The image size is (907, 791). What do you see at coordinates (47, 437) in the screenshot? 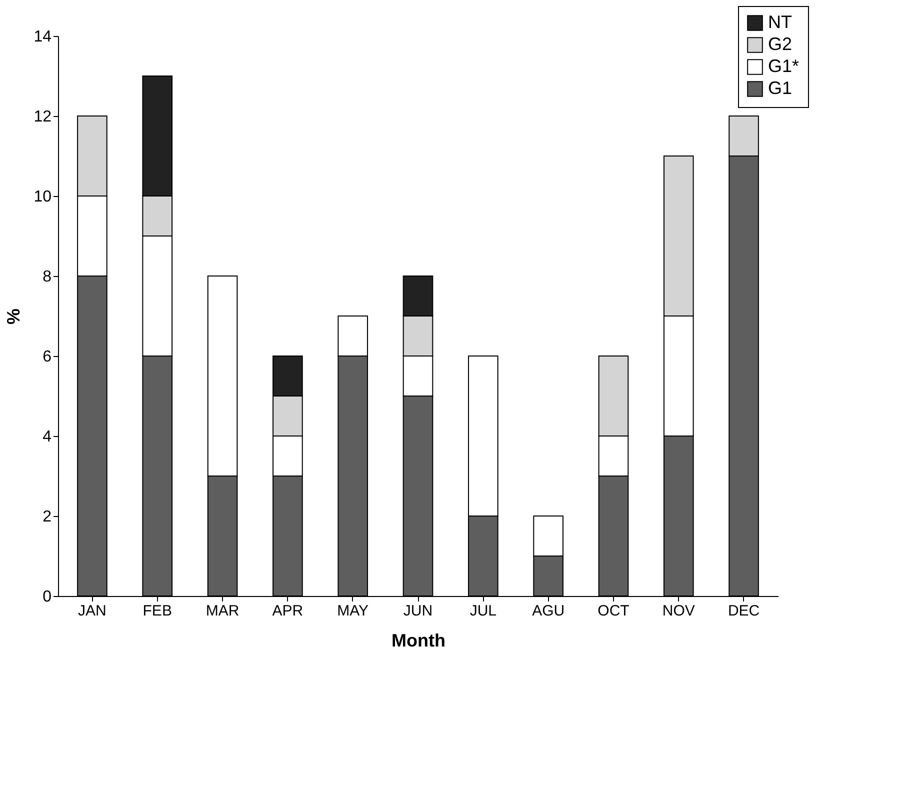
I see `y-tick-label: 4` at bounding box center [47, 437].